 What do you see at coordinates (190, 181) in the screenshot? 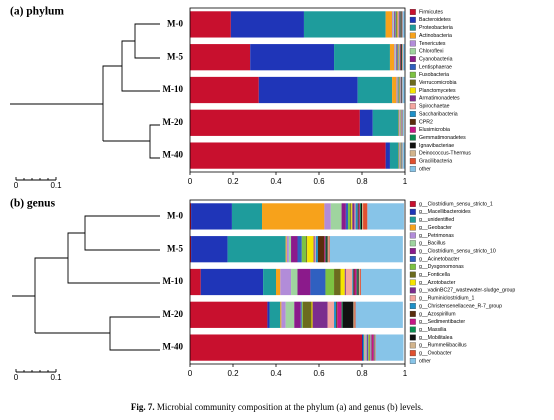
I see `x-tick-label: 0` at bounding box center [190, 181].